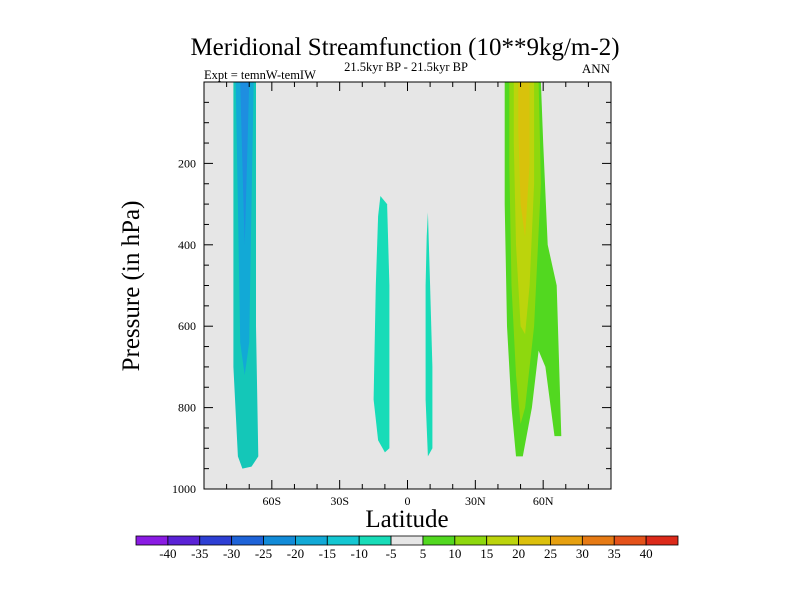 Image resolution: width=800 pixels, height=600 pixels. Describe the element at coordinates (646, 553) in the screenshot. I see `colorbar-label: 40` at that location.